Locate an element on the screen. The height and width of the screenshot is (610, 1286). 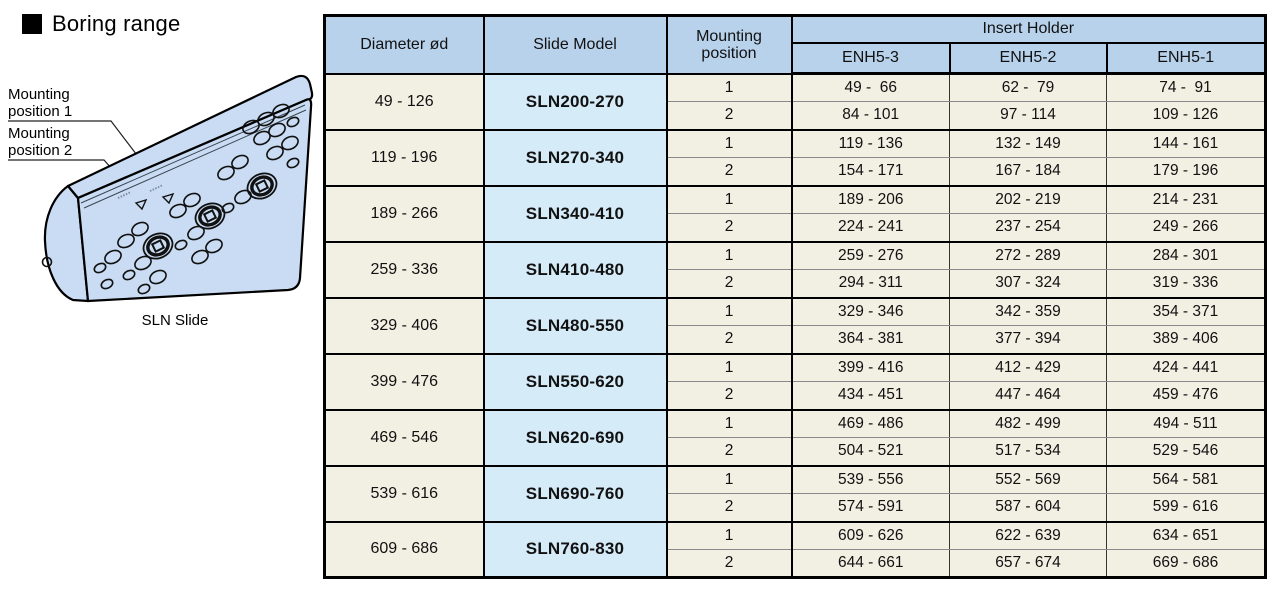
table-row: 2 434 - 451 447 - 464 459 - 476 is located at coordinates (796, 396).